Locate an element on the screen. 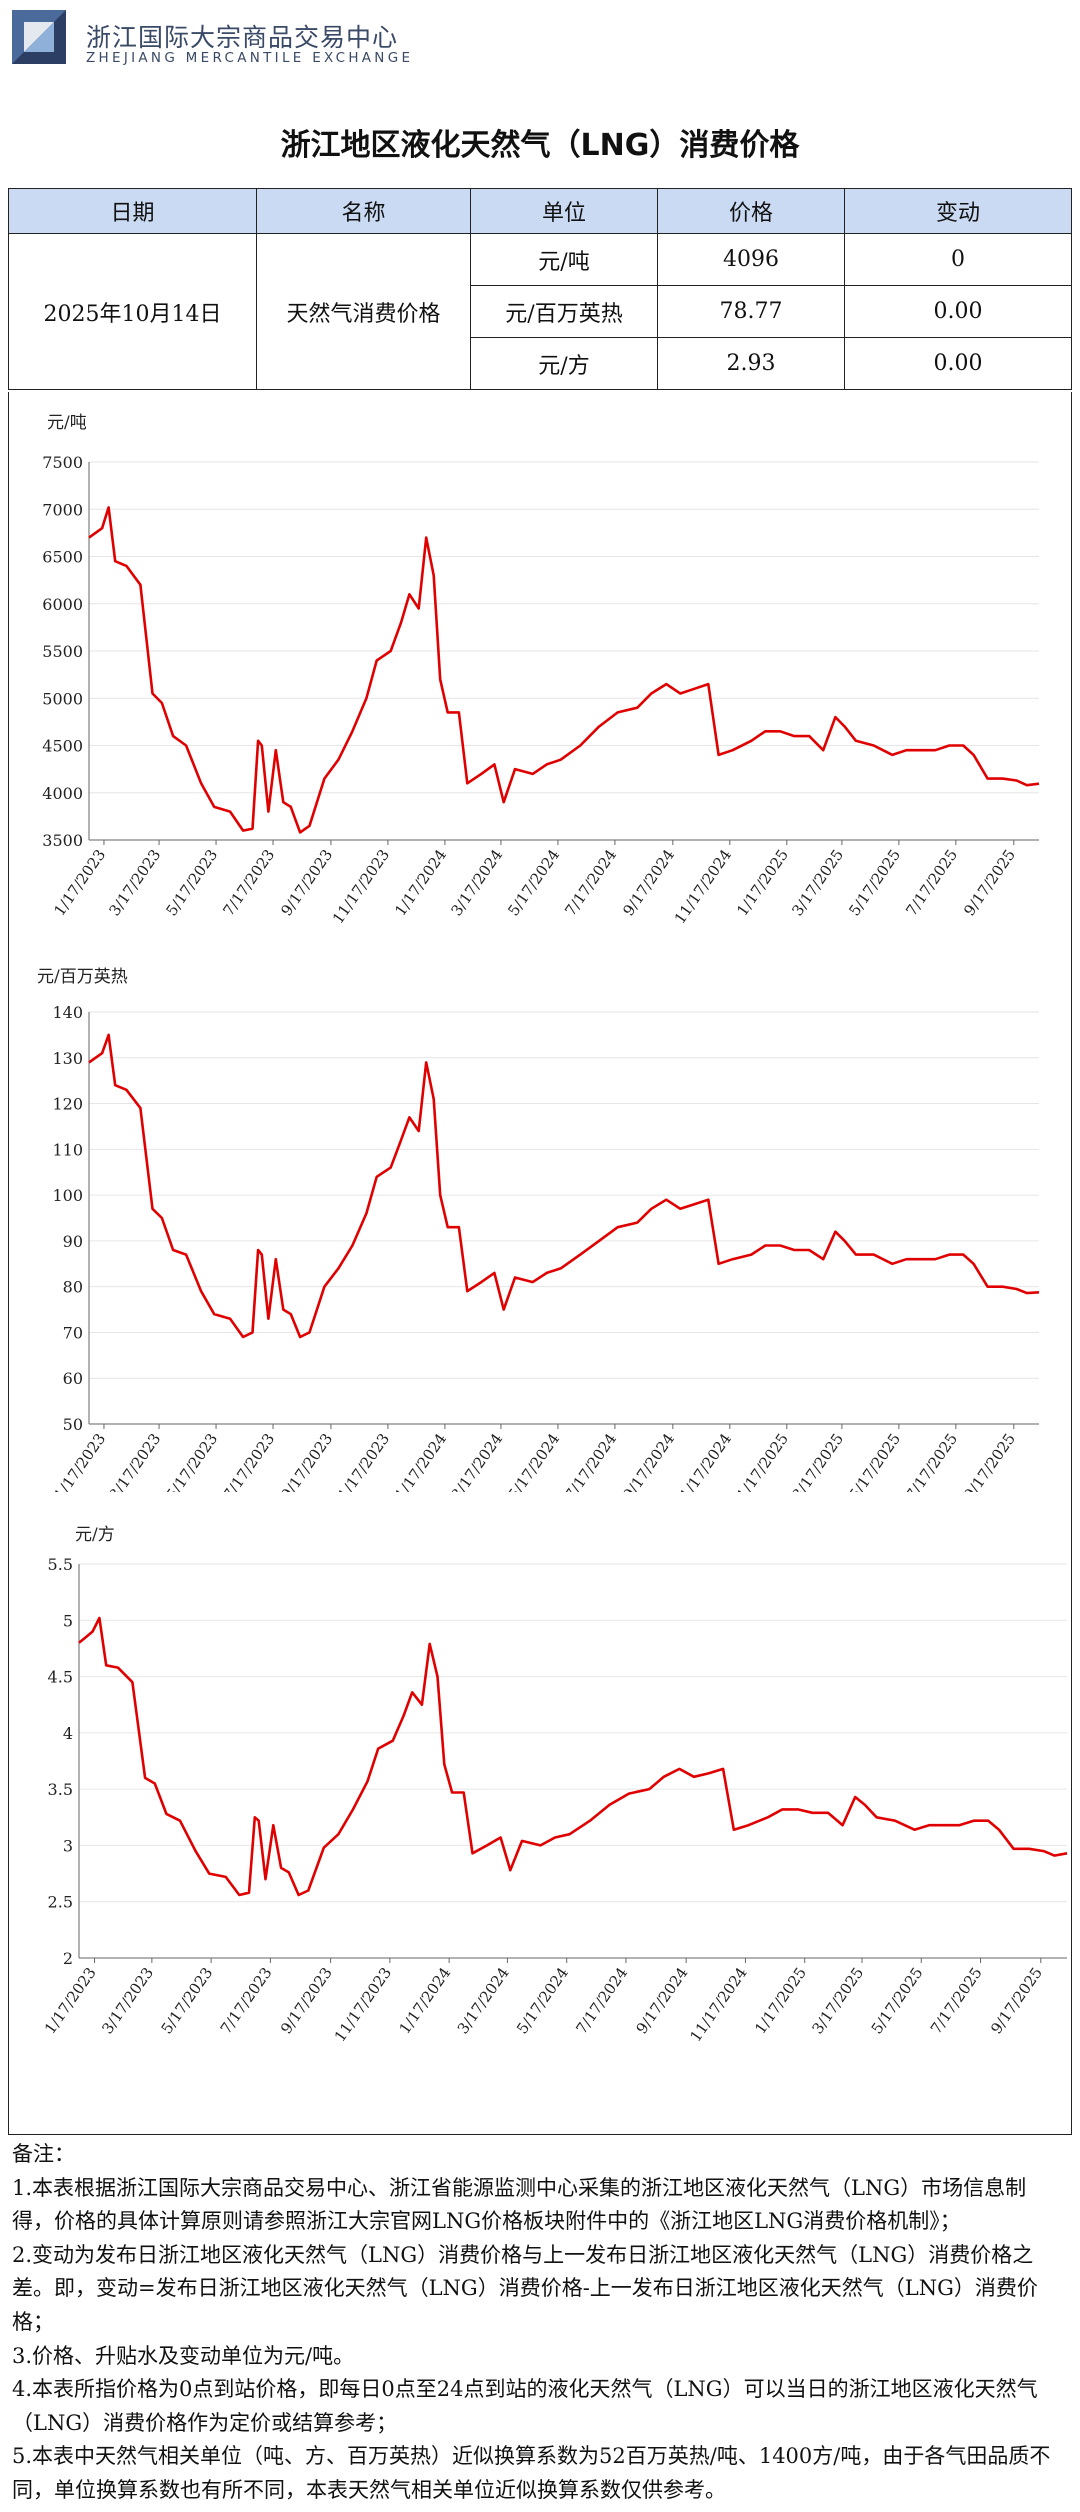  y-tick-label: 4 is located at coordinates (68, 1733).